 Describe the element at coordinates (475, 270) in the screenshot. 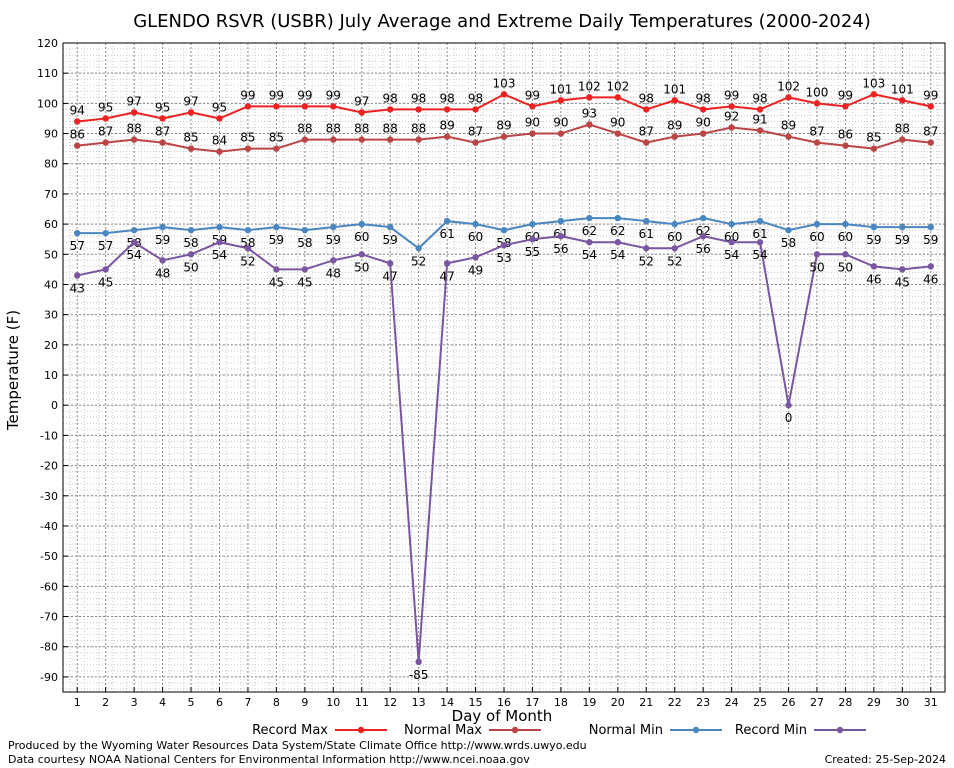

I see `data-label: 49` at that location.